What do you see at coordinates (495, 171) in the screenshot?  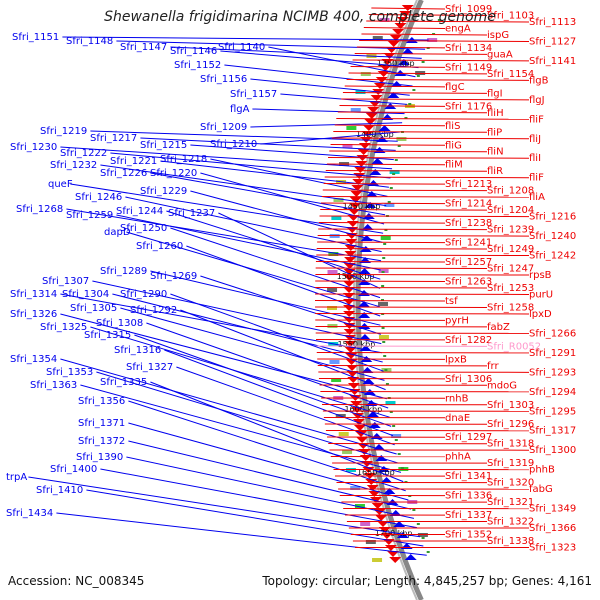 I see `gene-label-right: fliR` at bounding box center [495, 171].